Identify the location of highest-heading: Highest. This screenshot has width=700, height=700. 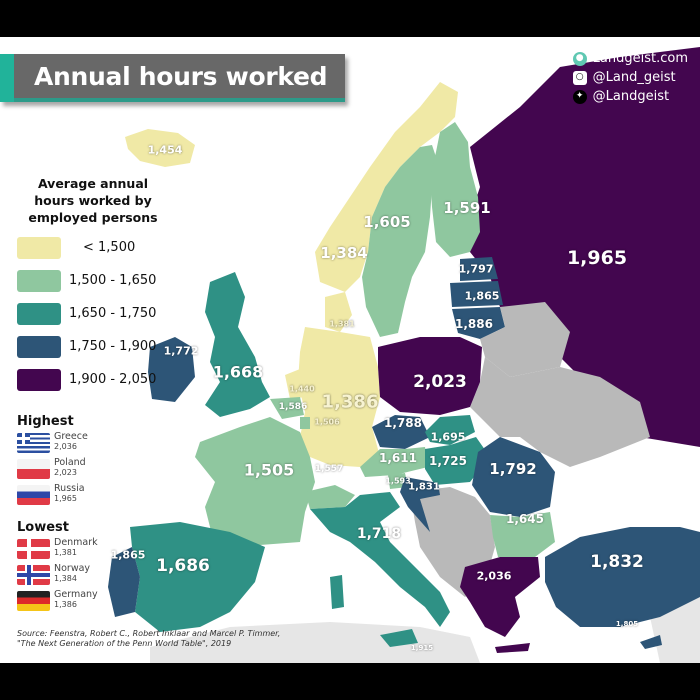
(45, 421).